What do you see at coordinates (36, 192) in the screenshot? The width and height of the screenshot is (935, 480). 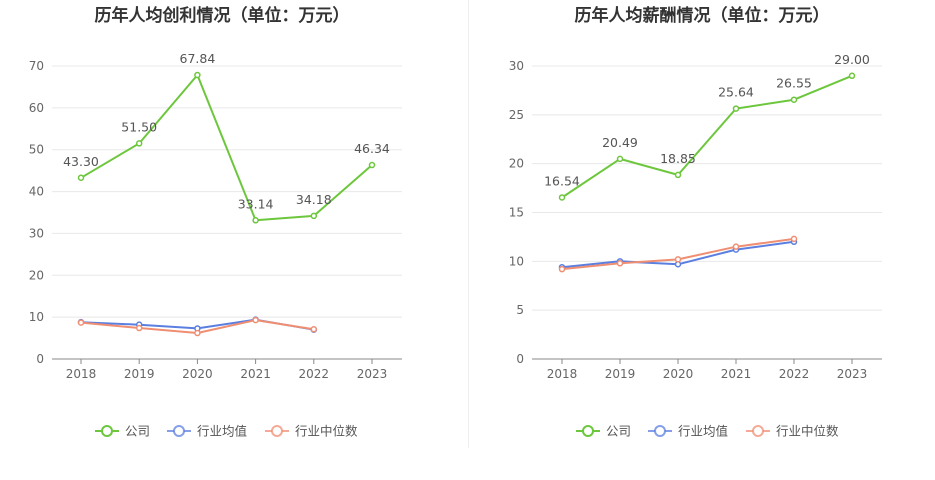 I see `y-tick-label: 40` at bounding box center [36, 192].